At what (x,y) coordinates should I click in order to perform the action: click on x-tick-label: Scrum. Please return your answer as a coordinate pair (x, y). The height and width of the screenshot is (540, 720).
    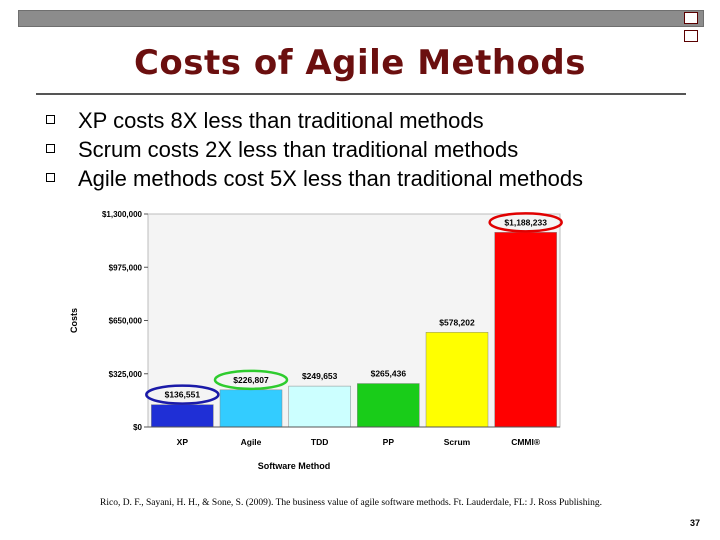
    Looking at the image, I should click on (457, 442).